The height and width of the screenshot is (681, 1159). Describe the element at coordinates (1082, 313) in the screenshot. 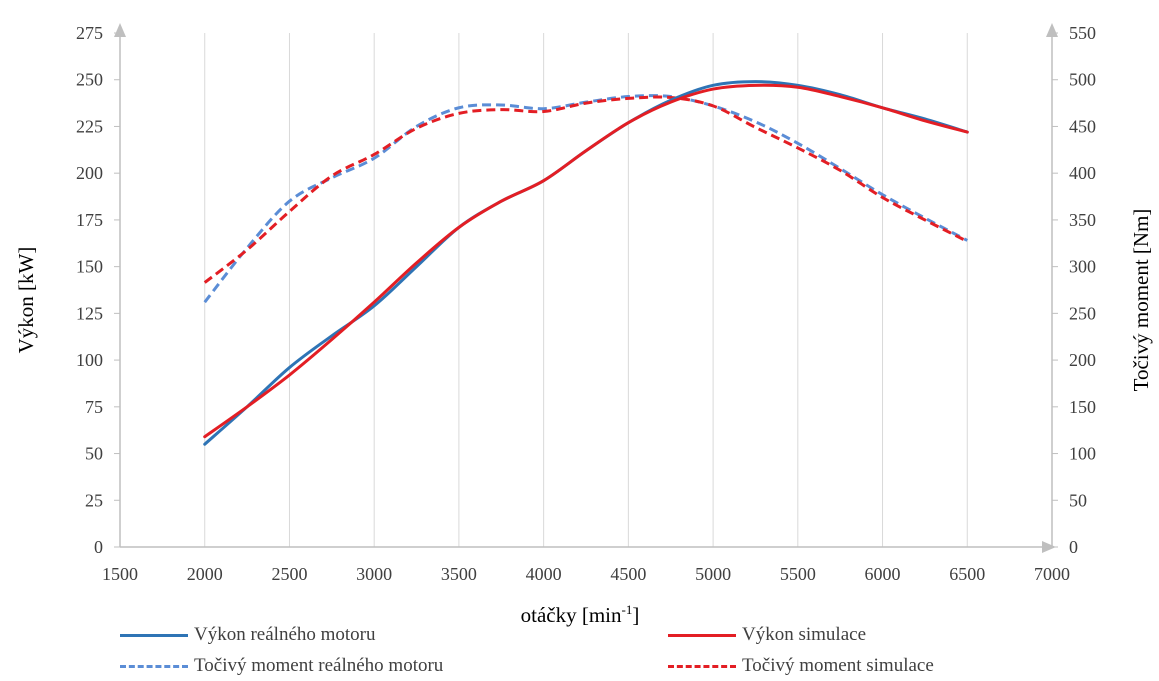

I see `y-right-tick-label: 250` at that location.